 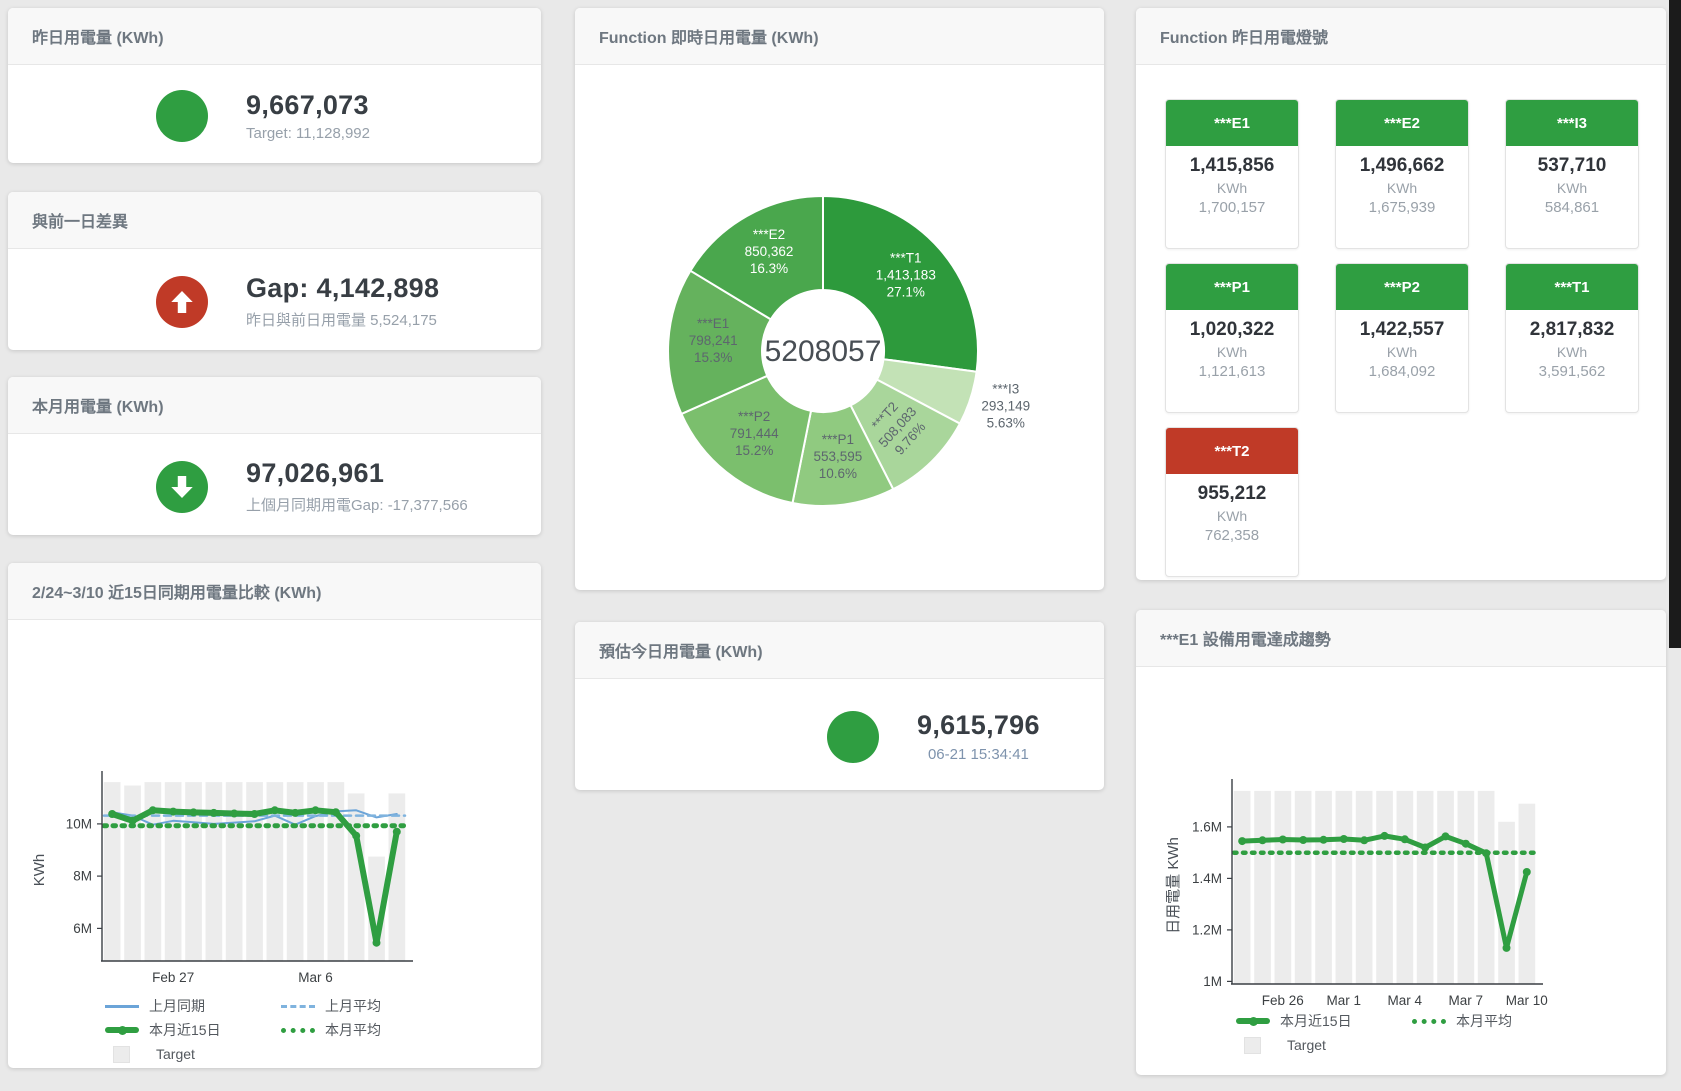 I want to click on legend-label: 上月同期, so click(x=177, y=1006).